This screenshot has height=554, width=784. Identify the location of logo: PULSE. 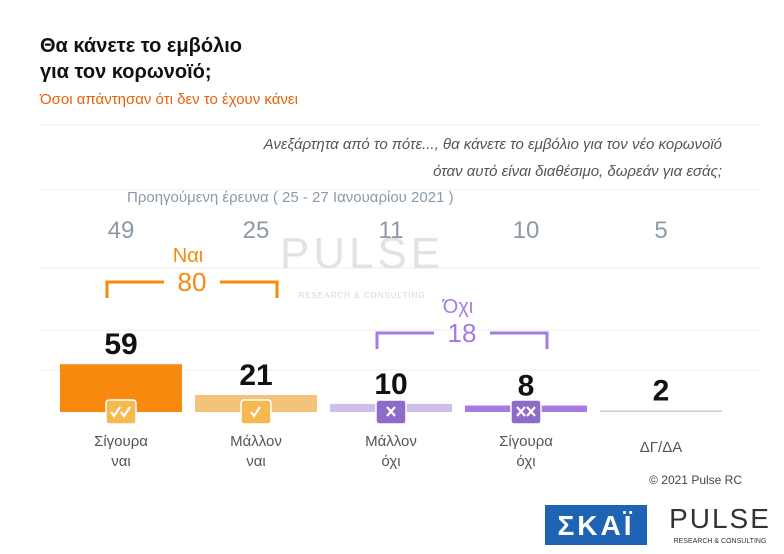
(720, 518).